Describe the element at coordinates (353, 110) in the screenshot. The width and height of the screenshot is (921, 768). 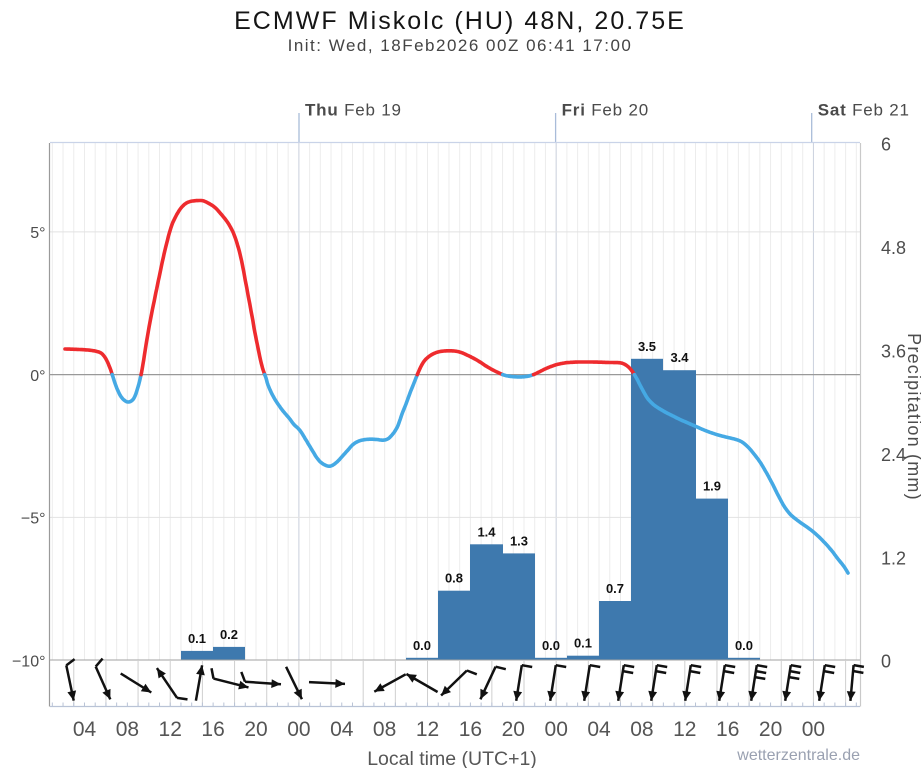
I see `svg-text: Thu Feb 19` at that location.